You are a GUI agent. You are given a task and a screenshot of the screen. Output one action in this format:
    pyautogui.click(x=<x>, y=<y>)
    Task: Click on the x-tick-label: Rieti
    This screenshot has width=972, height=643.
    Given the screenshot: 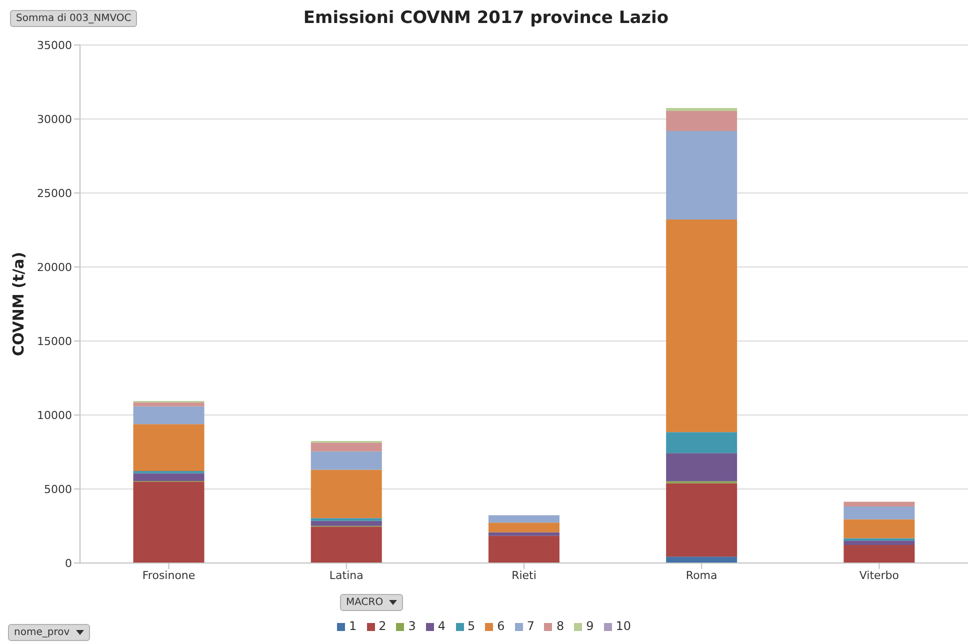 What is the action you would take?
    pyautogui.click(x=524, y=575)
    